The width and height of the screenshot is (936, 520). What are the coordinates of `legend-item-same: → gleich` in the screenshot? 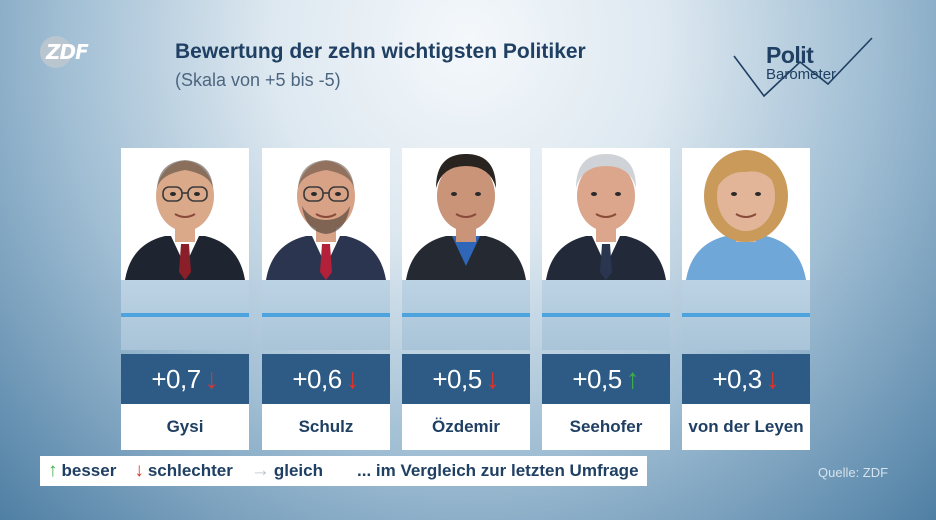 It's located at (287, 471).